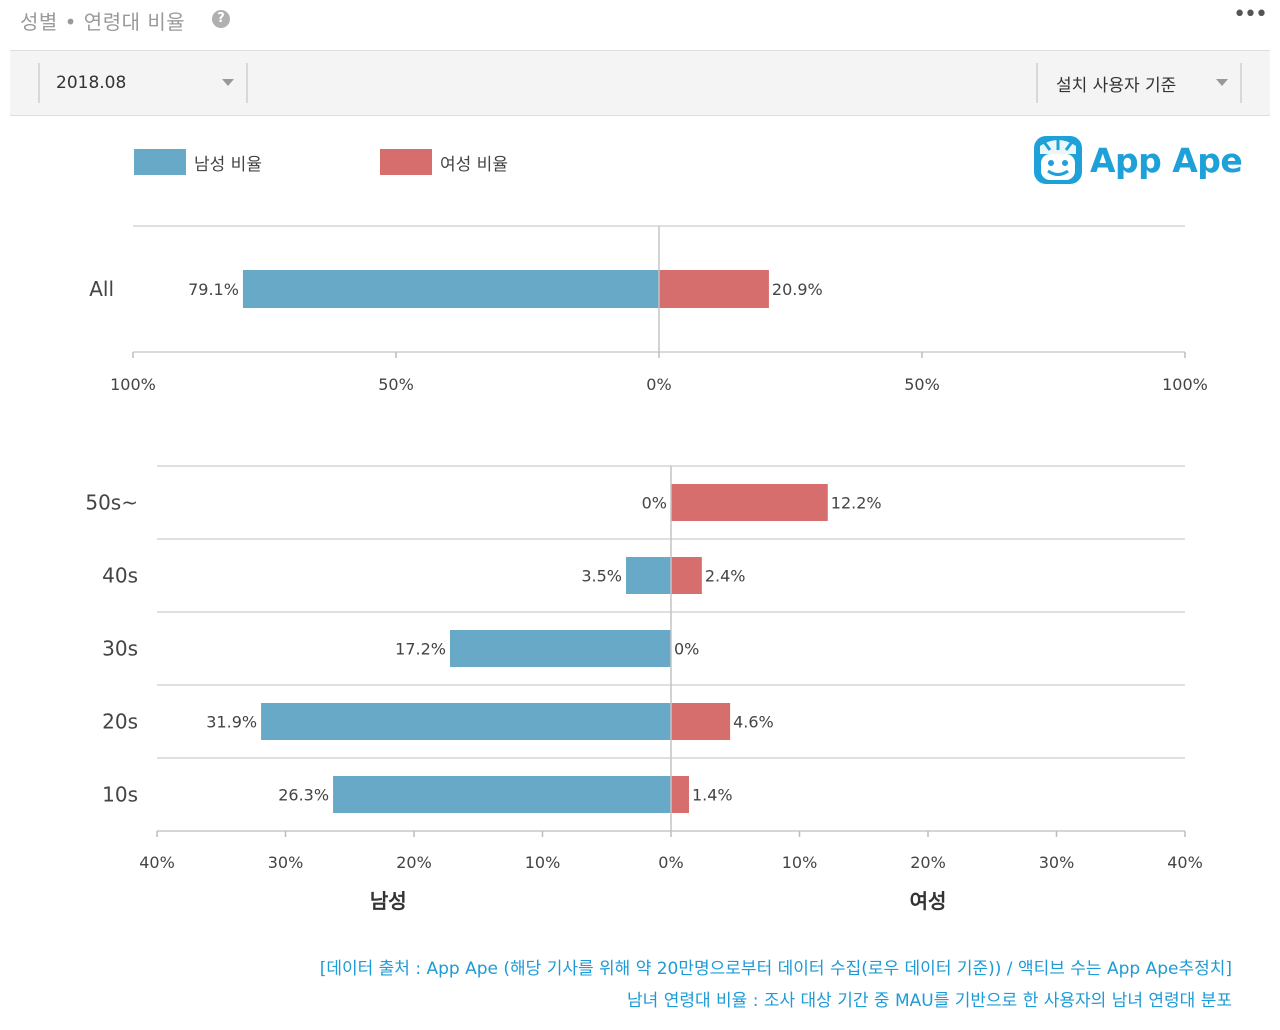 This screenshot has width=1280, height=1030. Describe the element at coordinates (388, 901) in the screenshot. I see `x-axis-title-male: 남성` at that location.